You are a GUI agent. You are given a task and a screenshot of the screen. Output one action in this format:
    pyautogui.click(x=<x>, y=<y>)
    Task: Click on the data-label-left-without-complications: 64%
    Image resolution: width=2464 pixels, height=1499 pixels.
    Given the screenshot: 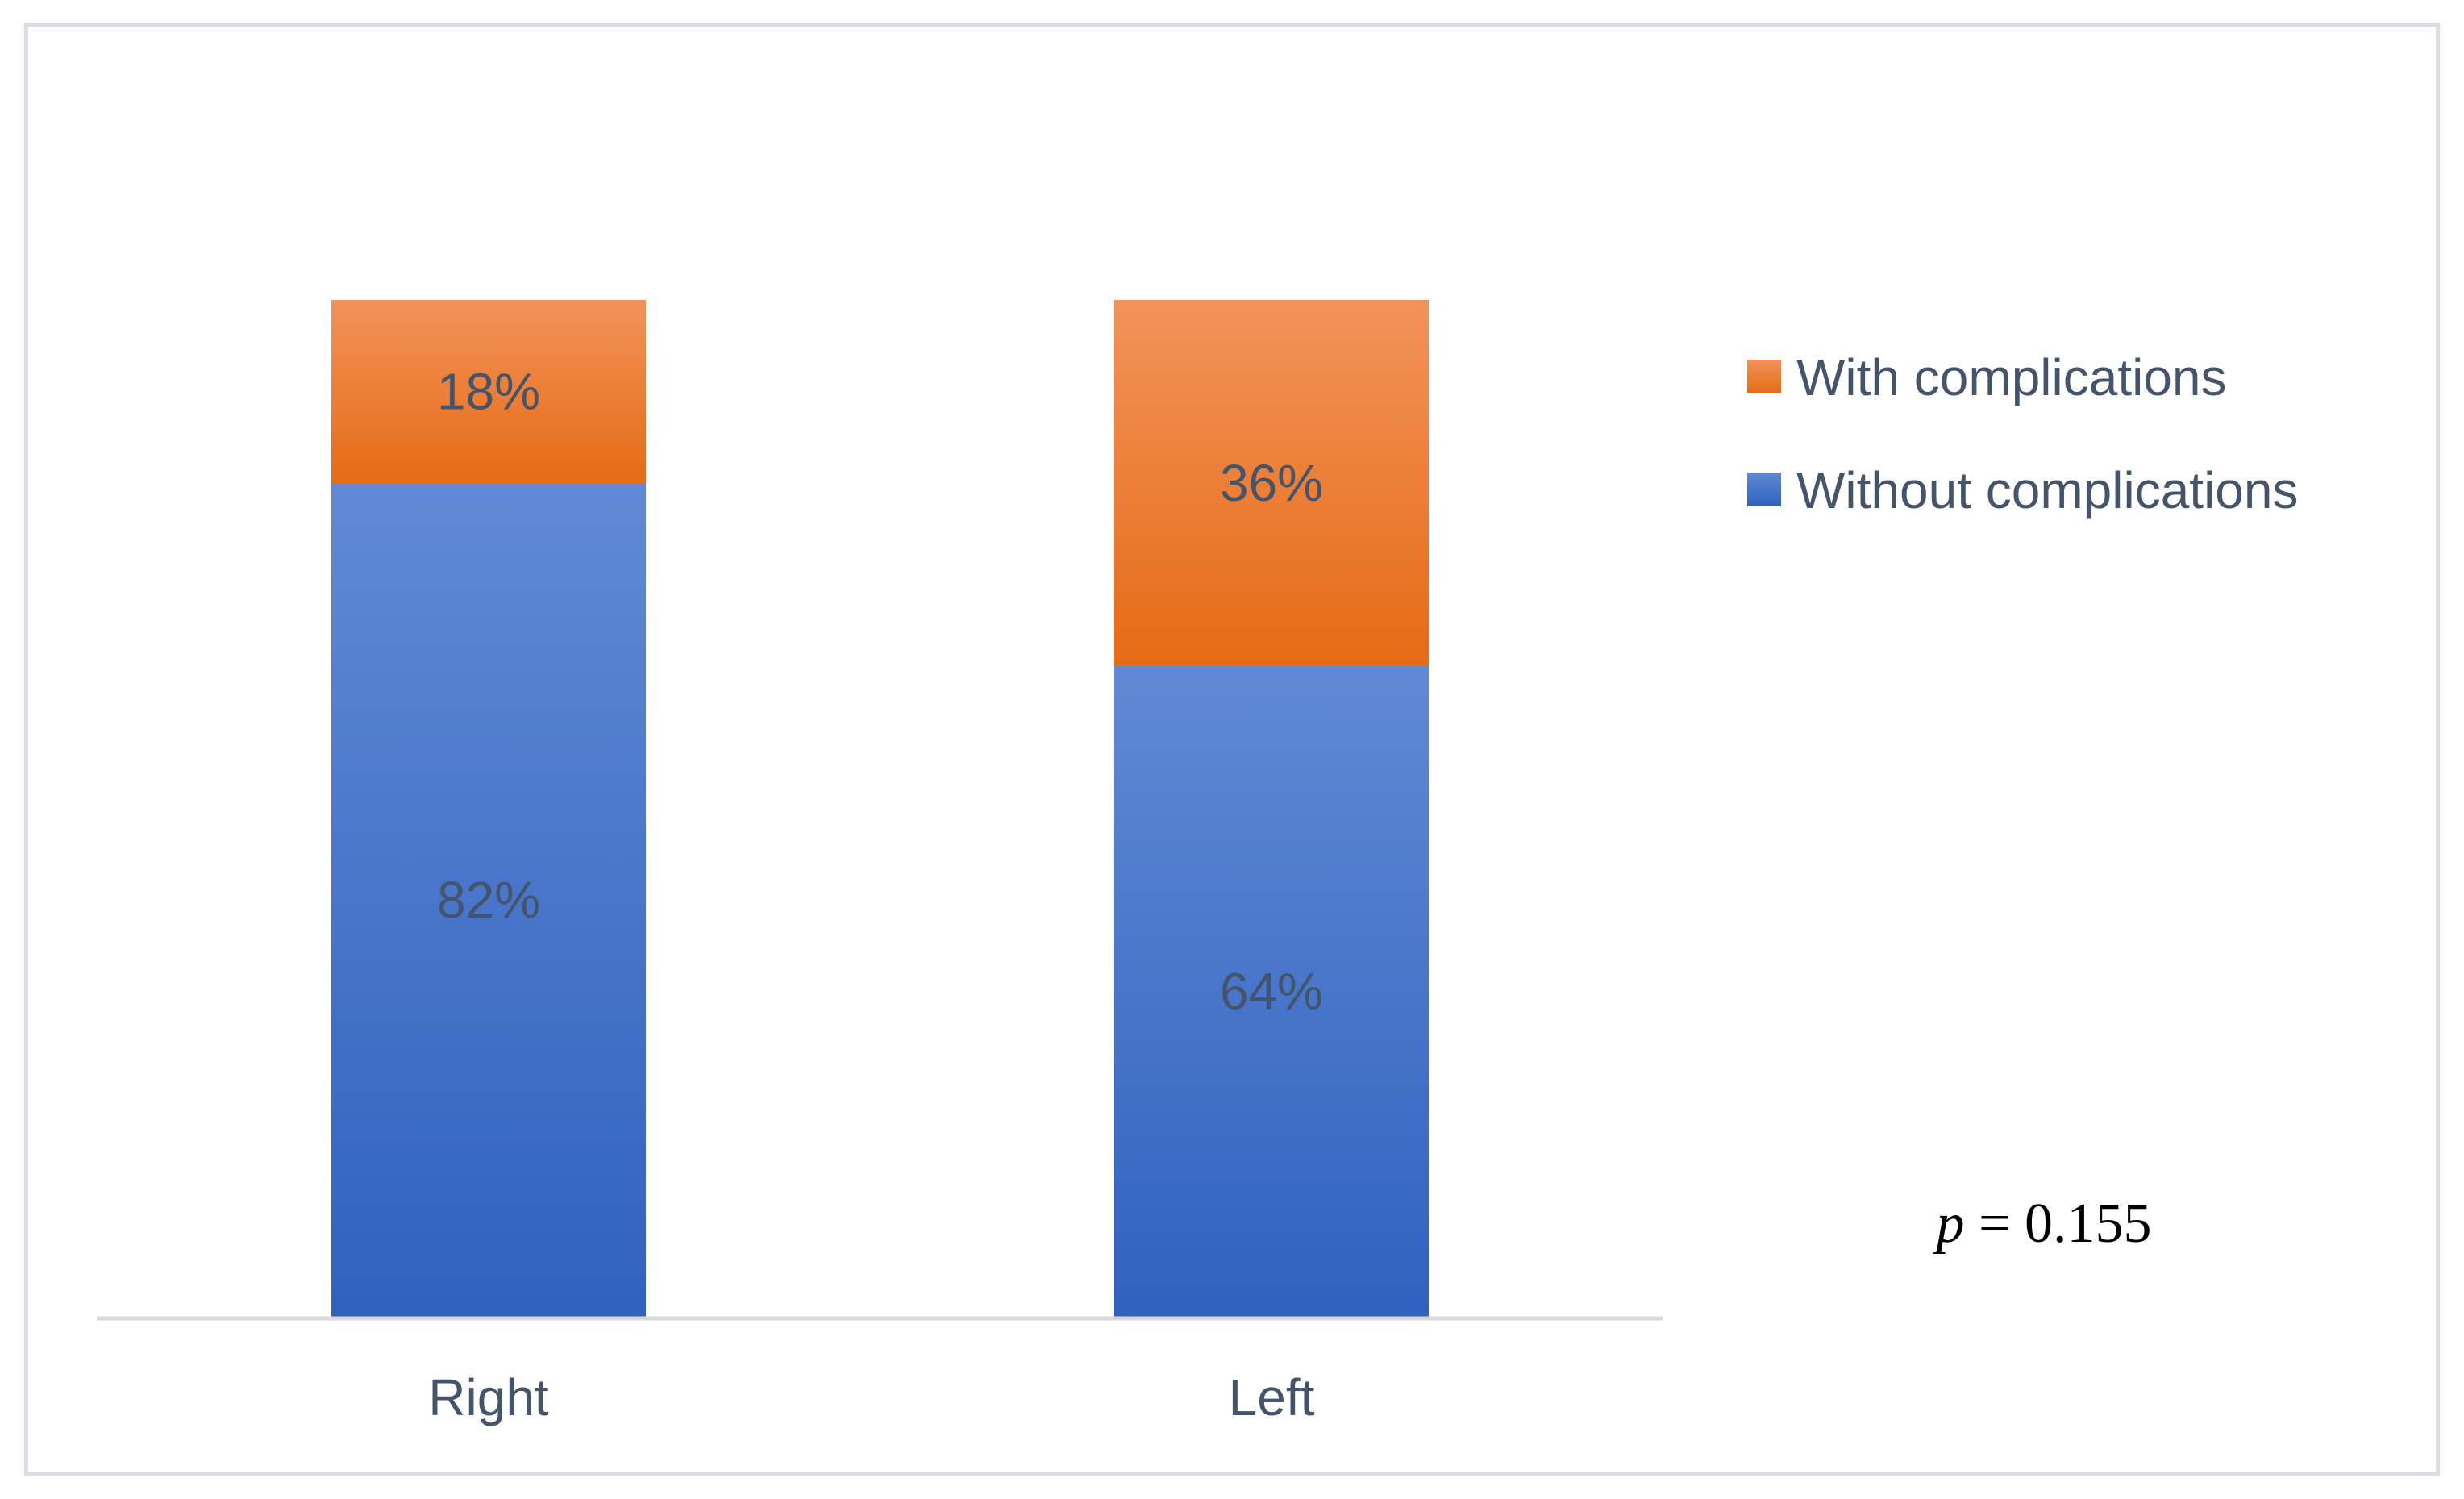 What is the action you would take?
    pyautogui.click(x=1271, y=991)
    